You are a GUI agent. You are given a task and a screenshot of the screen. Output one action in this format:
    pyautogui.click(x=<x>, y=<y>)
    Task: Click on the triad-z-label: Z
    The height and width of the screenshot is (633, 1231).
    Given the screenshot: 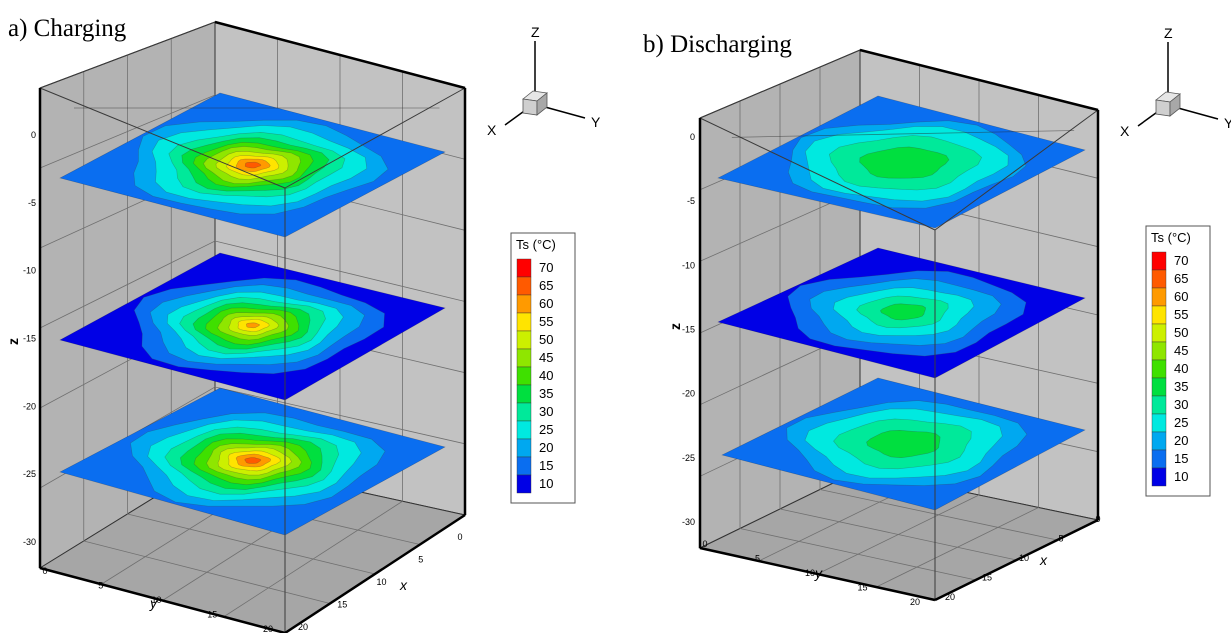 What is the action you would take?
    pyautogui.click(x=1168, y=33)
    